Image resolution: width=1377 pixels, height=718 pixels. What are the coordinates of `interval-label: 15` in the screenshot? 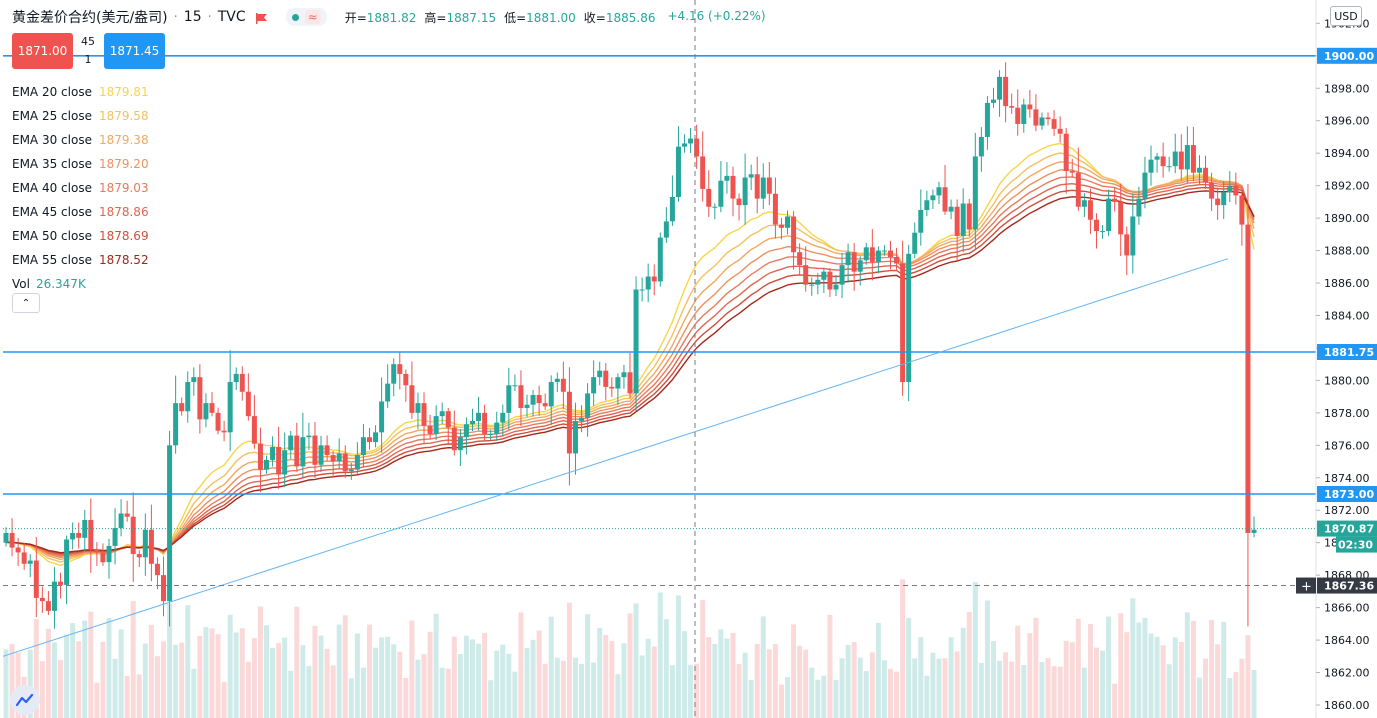 It's located at (192, 17).